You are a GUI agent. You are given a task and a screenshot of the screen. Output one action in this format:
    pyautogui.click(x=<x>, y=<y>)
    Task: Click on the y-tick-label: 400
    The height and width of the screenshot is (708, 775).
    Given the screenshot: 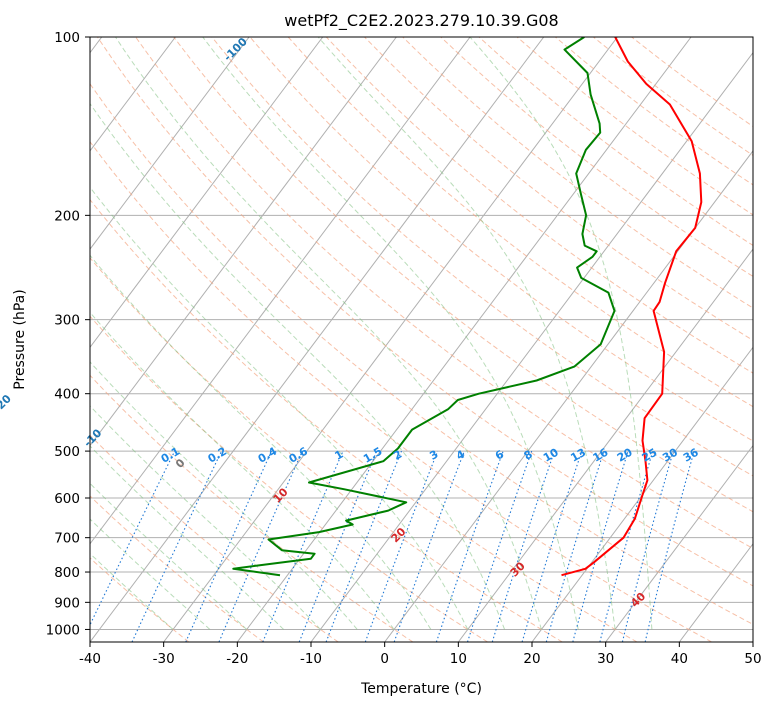 What is the action you would take?
    pyautogui.click(x=67, y=395)
    